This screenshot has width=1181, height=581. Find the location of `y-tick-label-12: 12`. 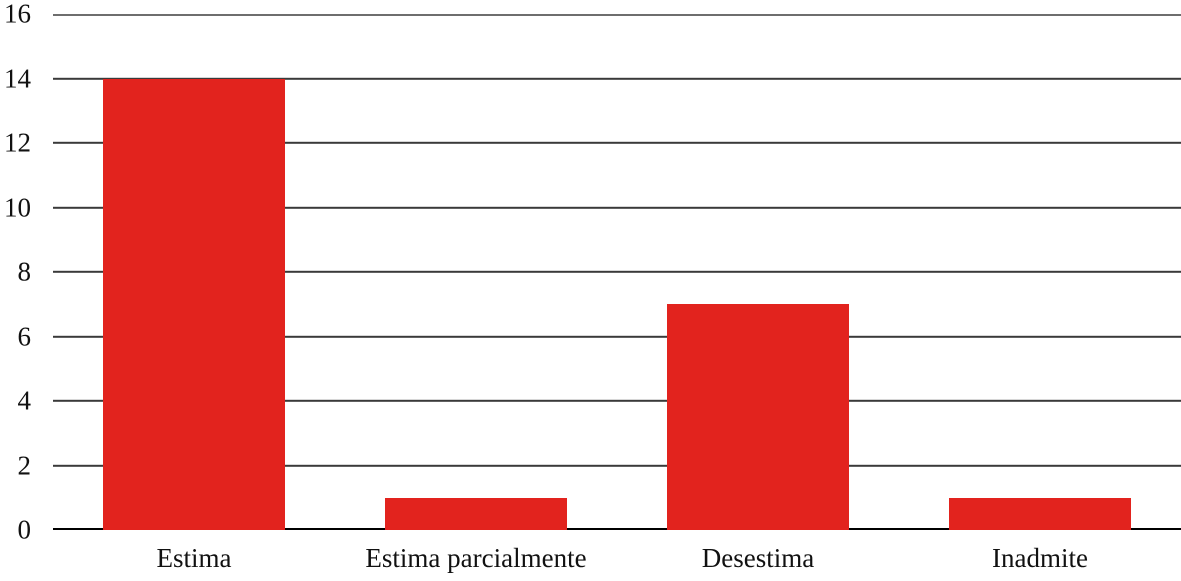

y-tick-label-12: 12 is located at coordinates (17, 142).